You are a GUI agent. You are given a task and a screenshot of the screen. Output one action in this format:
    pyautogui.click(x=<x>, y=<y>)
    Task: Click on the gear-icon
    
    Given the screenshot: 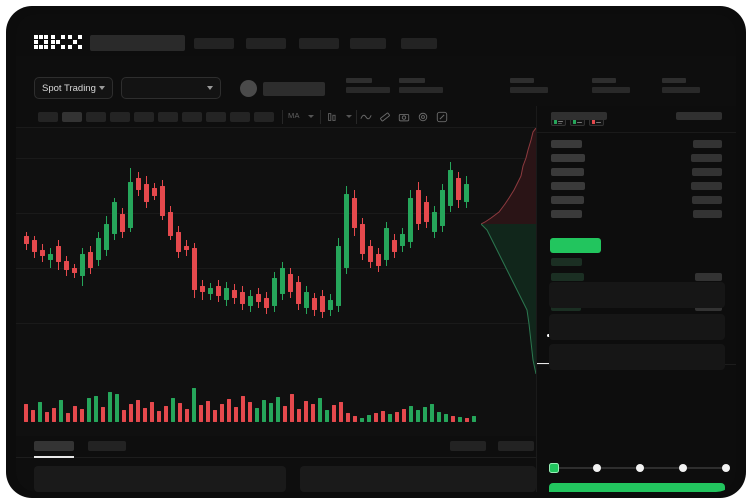 What is the action you would take?
    pyautogui.click(x=423, y=117)
    